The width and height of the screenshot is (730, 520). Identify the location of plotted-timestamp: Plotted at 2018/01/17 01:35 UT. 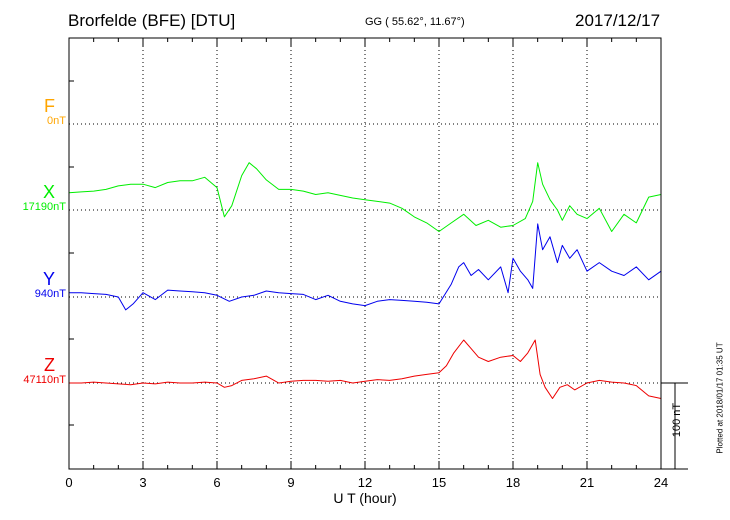
(720, 398).